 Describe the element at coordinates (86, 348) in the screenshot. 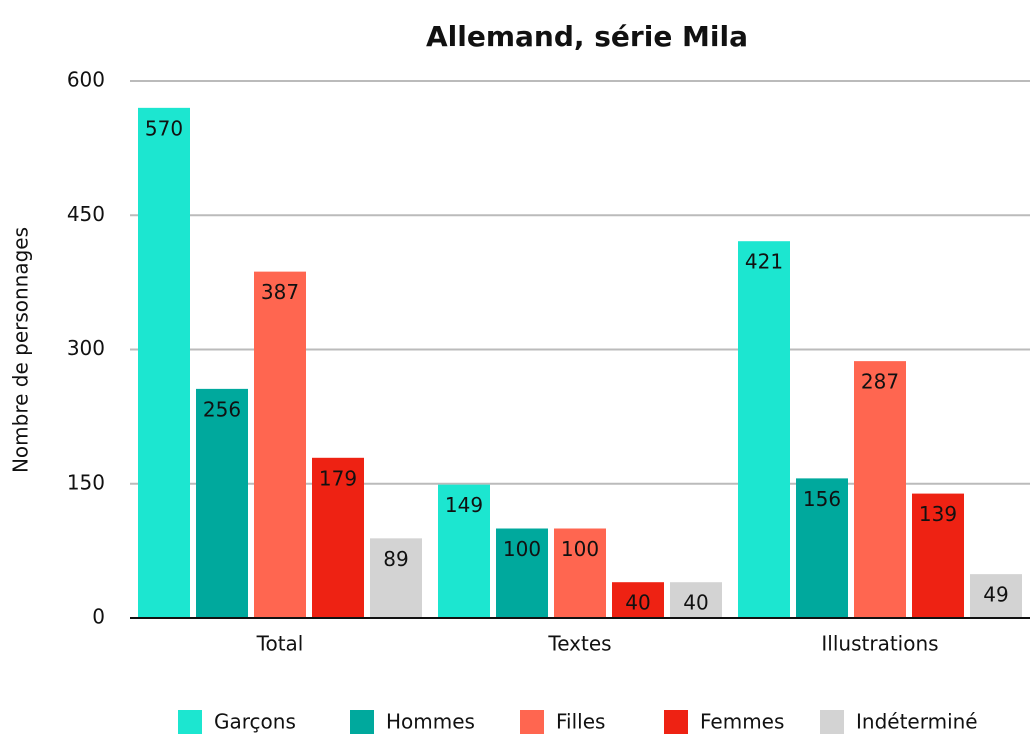

I see `y-tick-label: 300` at that location.